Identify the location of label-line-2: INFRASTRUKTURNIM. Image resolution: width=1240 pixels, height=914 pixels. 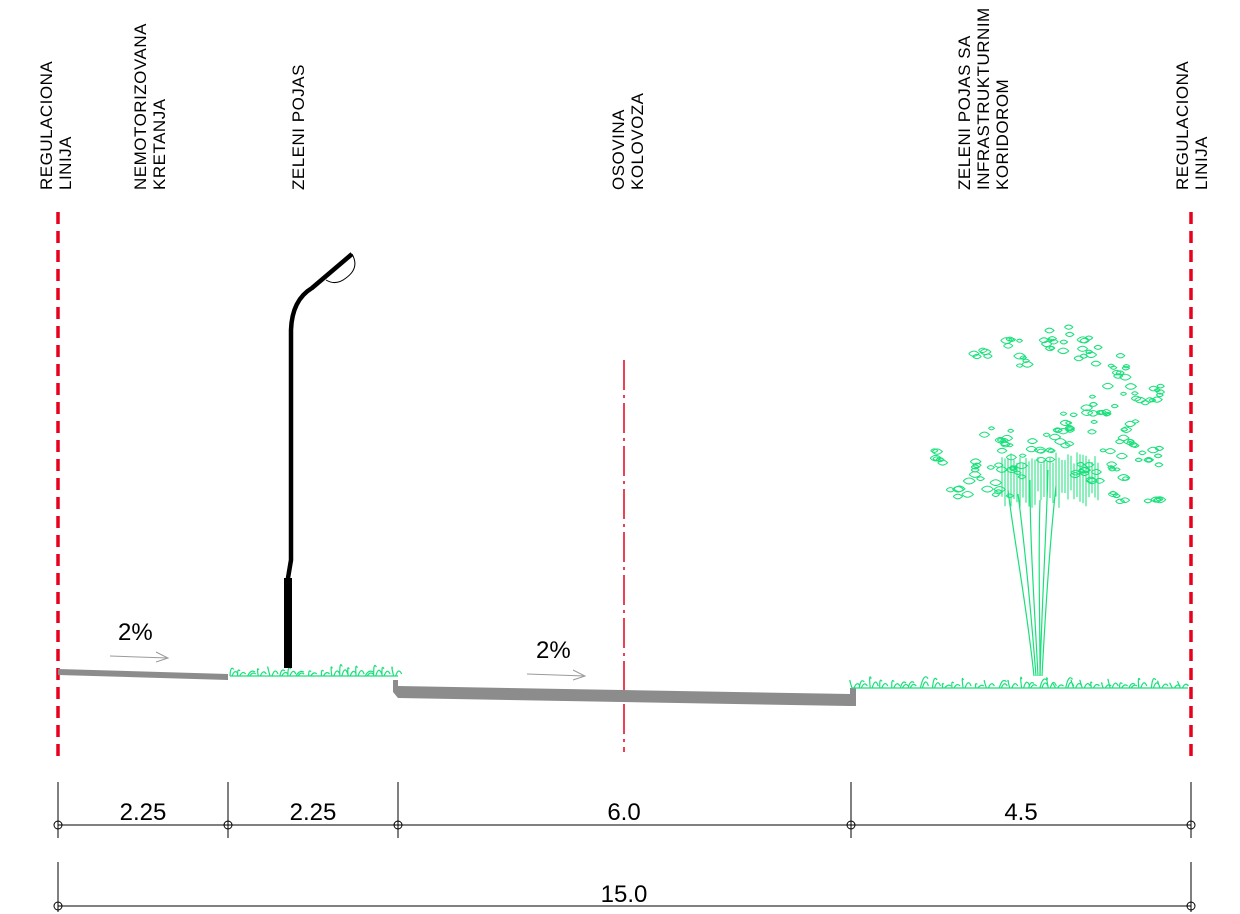
(983, 98).